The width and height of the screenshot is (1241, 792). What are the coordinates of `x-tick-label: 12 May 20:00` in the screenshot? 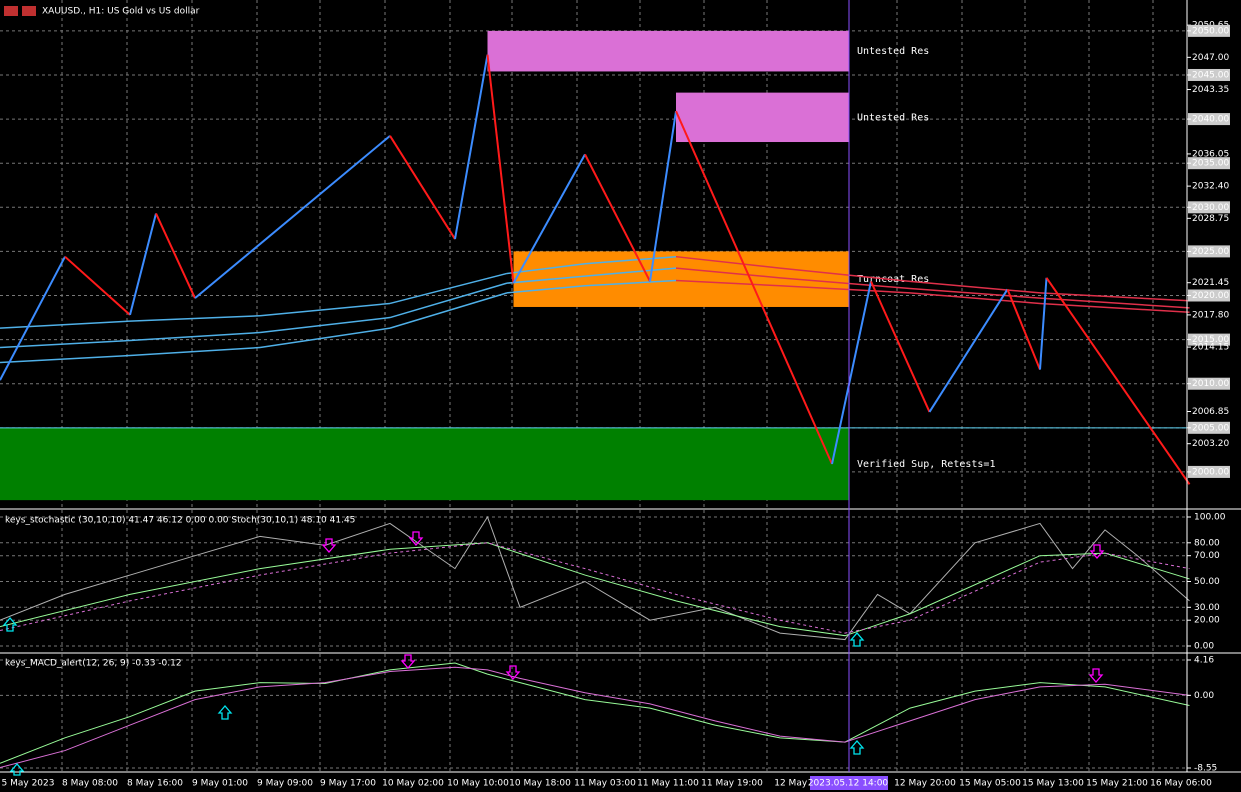 It's located at (925, 784).